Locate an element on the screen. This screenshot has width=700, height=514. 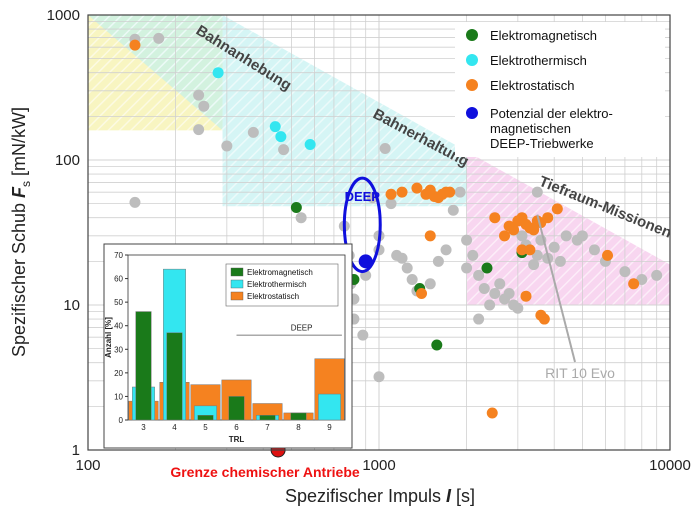
y-tick-label-0: 1 is located at coordinates (76, 450).